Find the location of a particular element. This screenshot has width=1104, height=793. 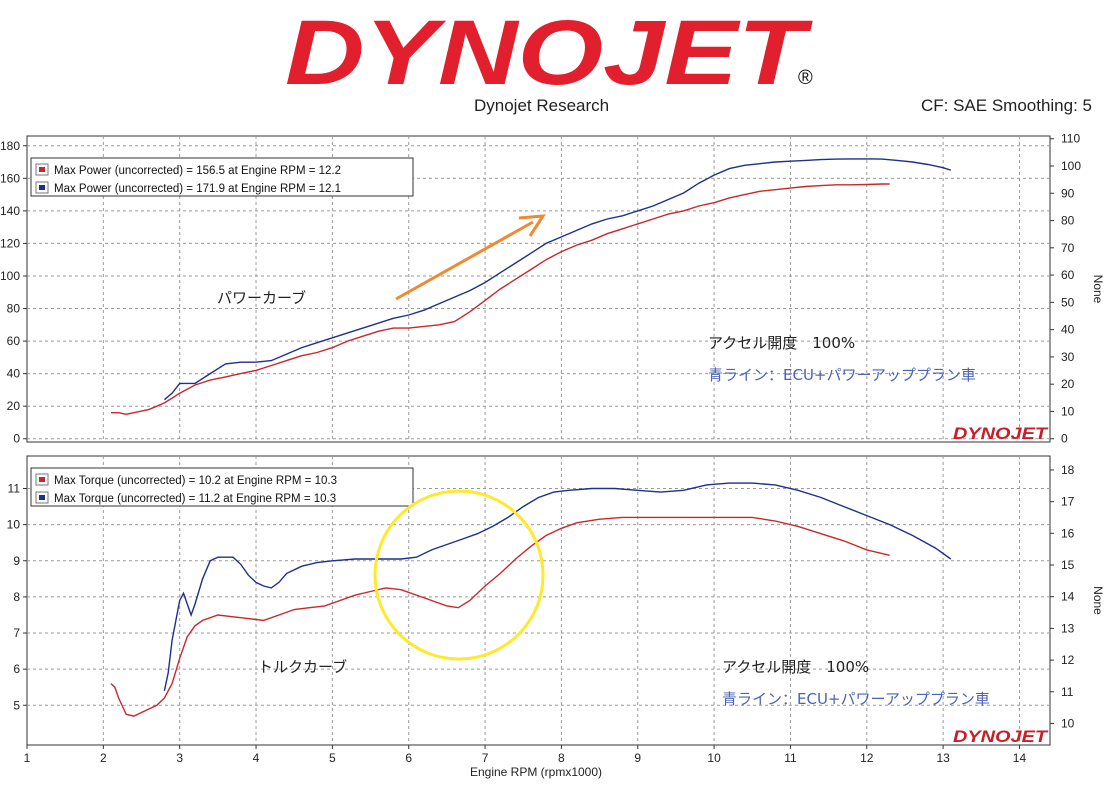

x-tick-label: 11 is located at coordinates (790, 758).